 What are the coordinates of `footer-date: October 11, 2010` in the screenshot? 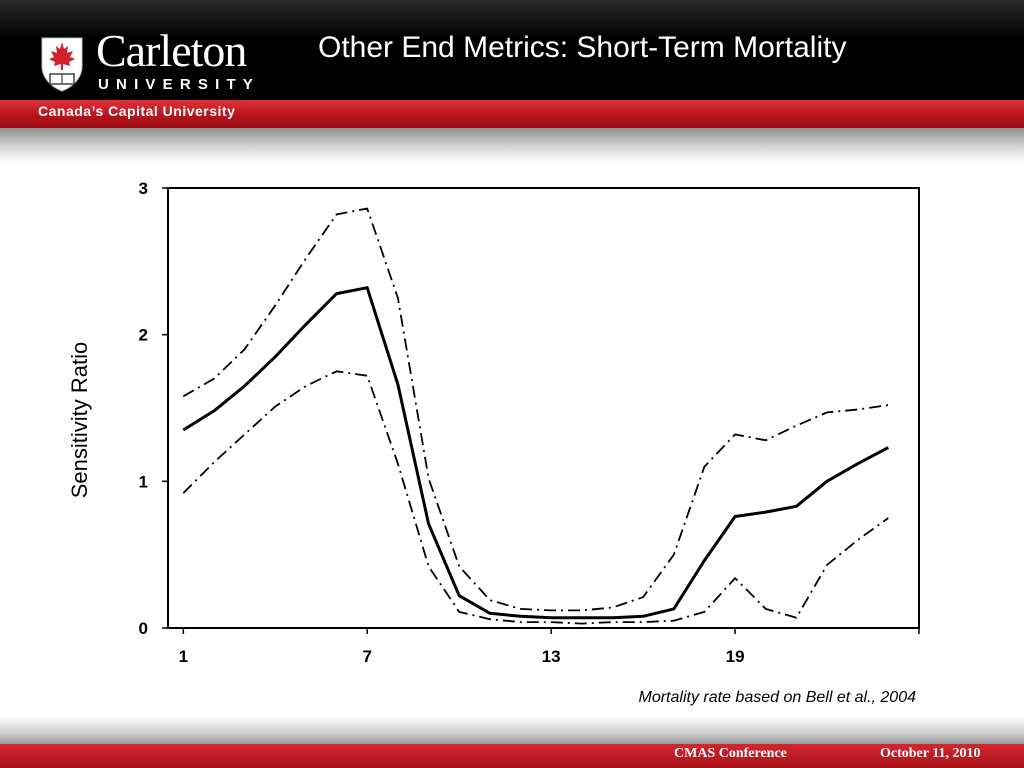 It's located at (930, 753).